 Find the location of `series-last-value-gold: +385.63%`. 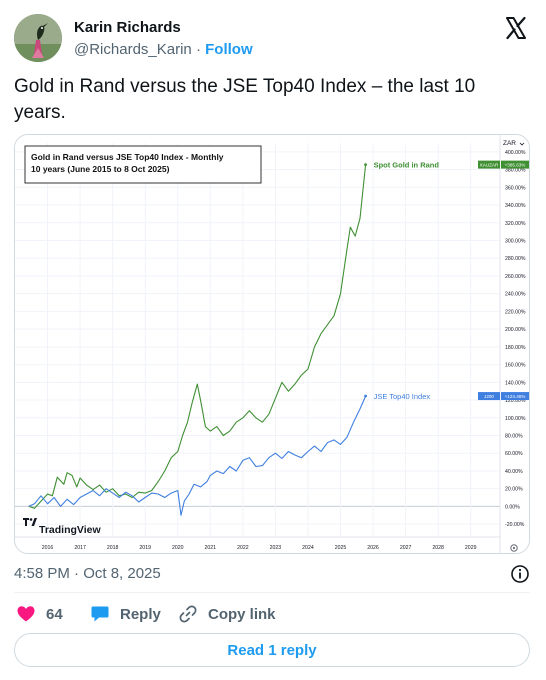

series-last-value-gold: +385.63% is located at coordinates (515, 164).